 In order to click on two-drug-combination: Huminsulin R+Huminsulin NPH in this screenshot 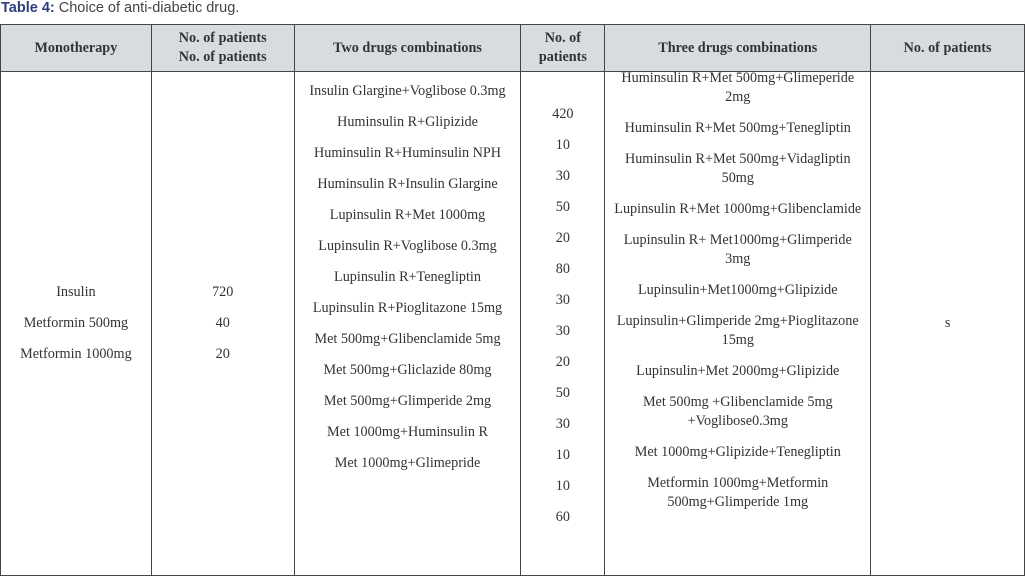, I will do `click(407, 153)`.